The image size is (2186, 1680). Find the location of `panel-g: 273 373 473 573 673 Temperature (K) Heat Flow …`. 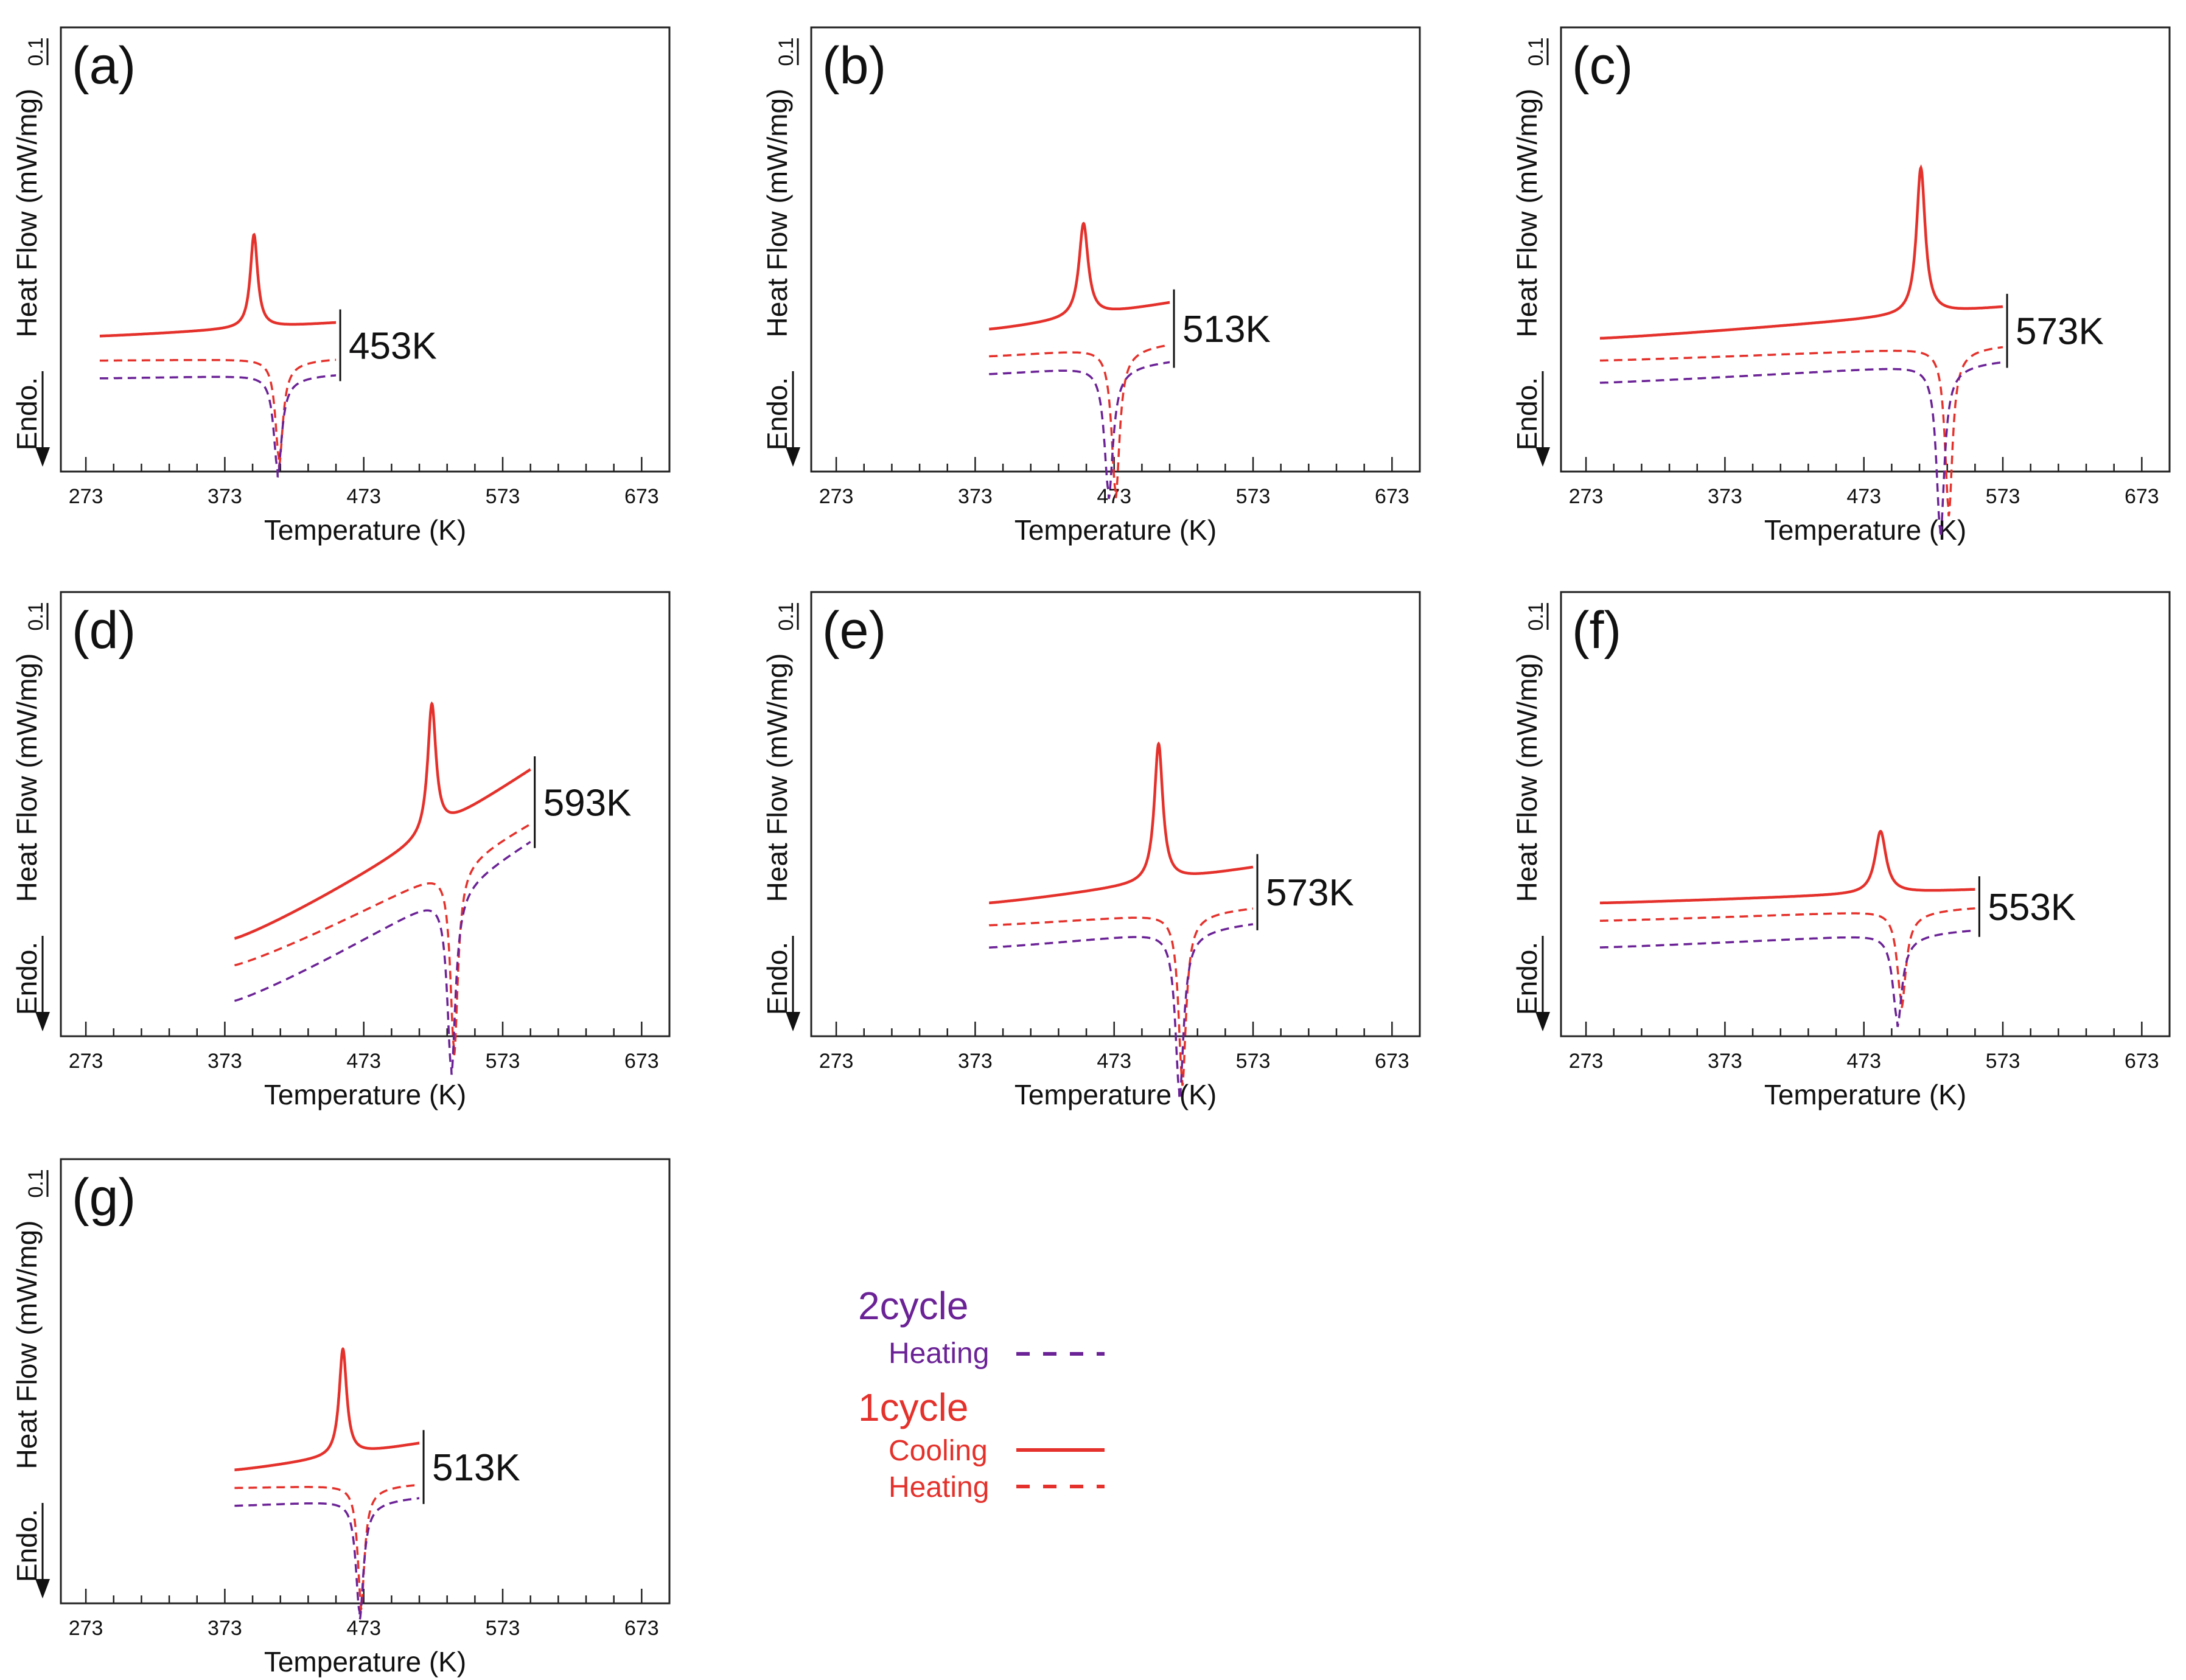

panel-g: 273 373 473 573 673 Temperature (K) Heat Flow … is located at coordinates (341, 1418).